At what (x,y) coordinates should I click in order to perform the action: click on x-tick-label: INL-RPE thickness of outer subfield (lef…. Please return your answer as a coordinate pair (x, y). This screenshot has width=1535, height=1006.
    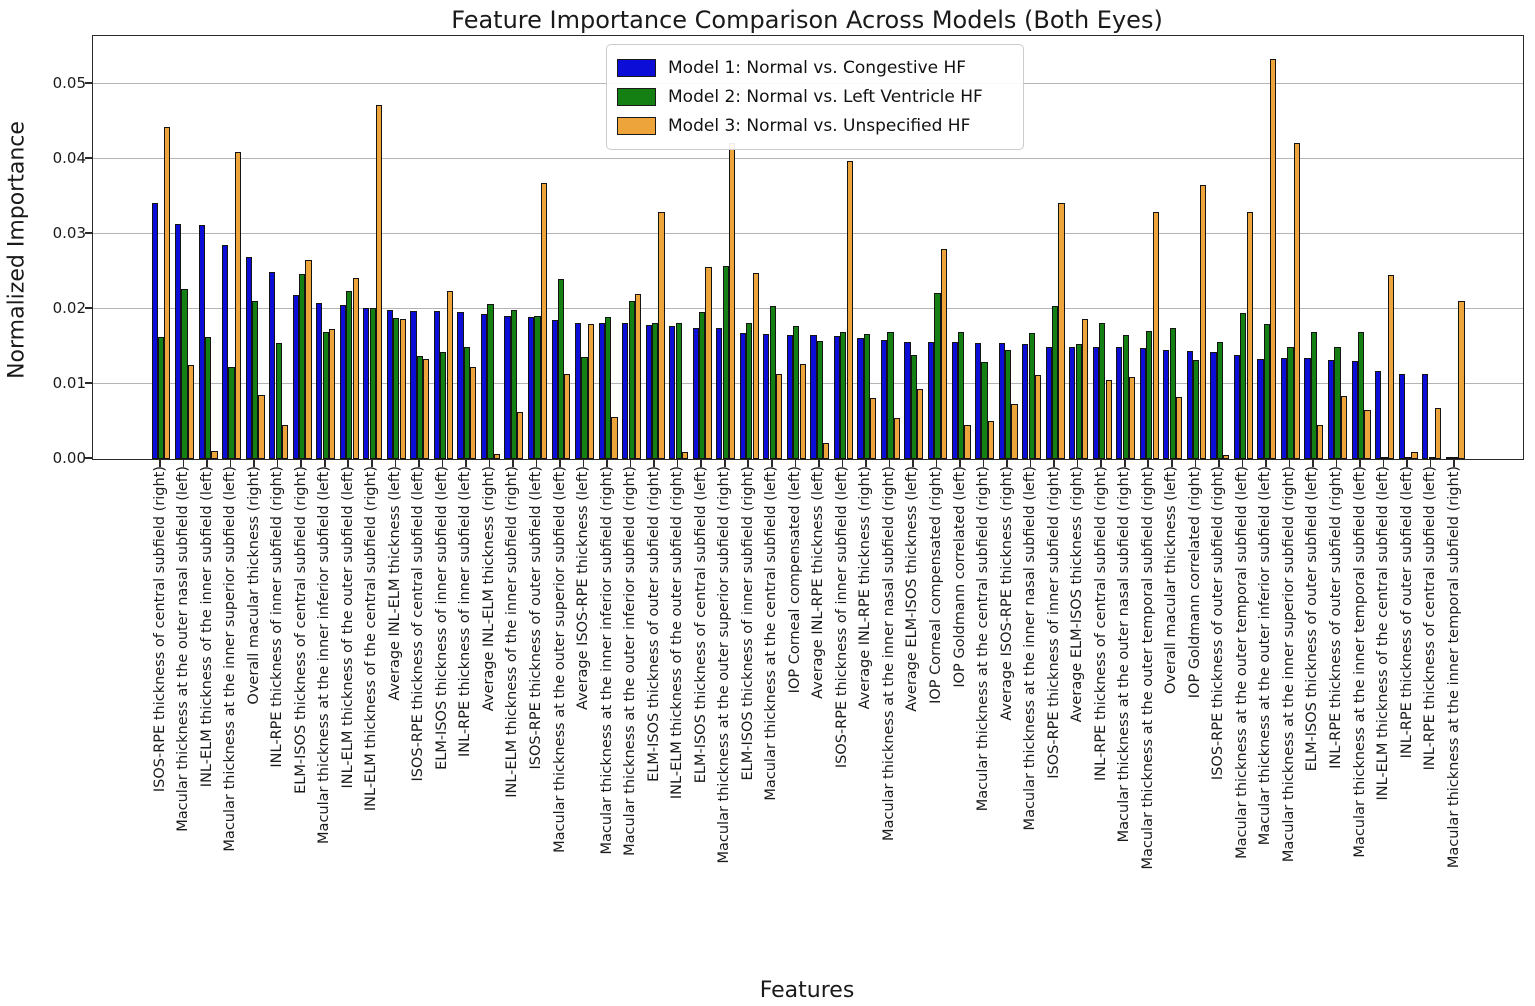
    Looking at the image, I should click on (1406, 612).